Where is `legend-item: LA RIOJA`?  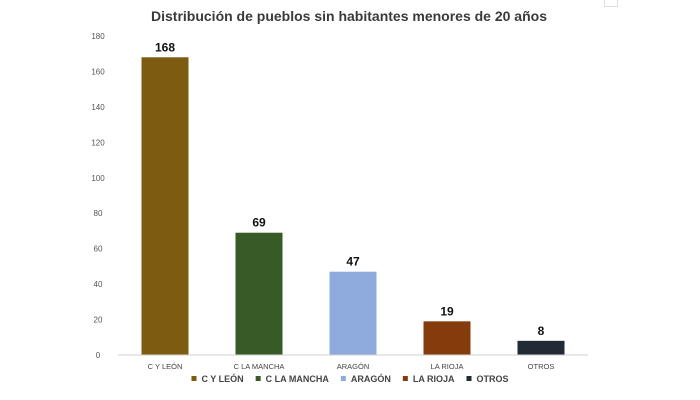 legend-item: LA RIOJA is located at coordinates (428, 379).